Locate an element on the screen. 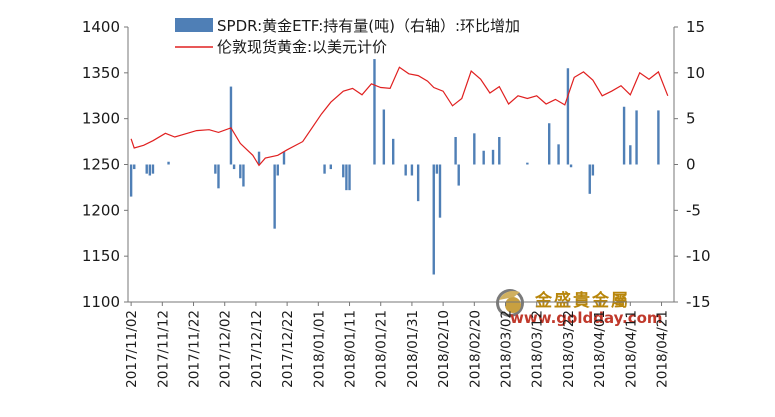  y-left-tick-label: 1300 is located at coordinates (101, 119).